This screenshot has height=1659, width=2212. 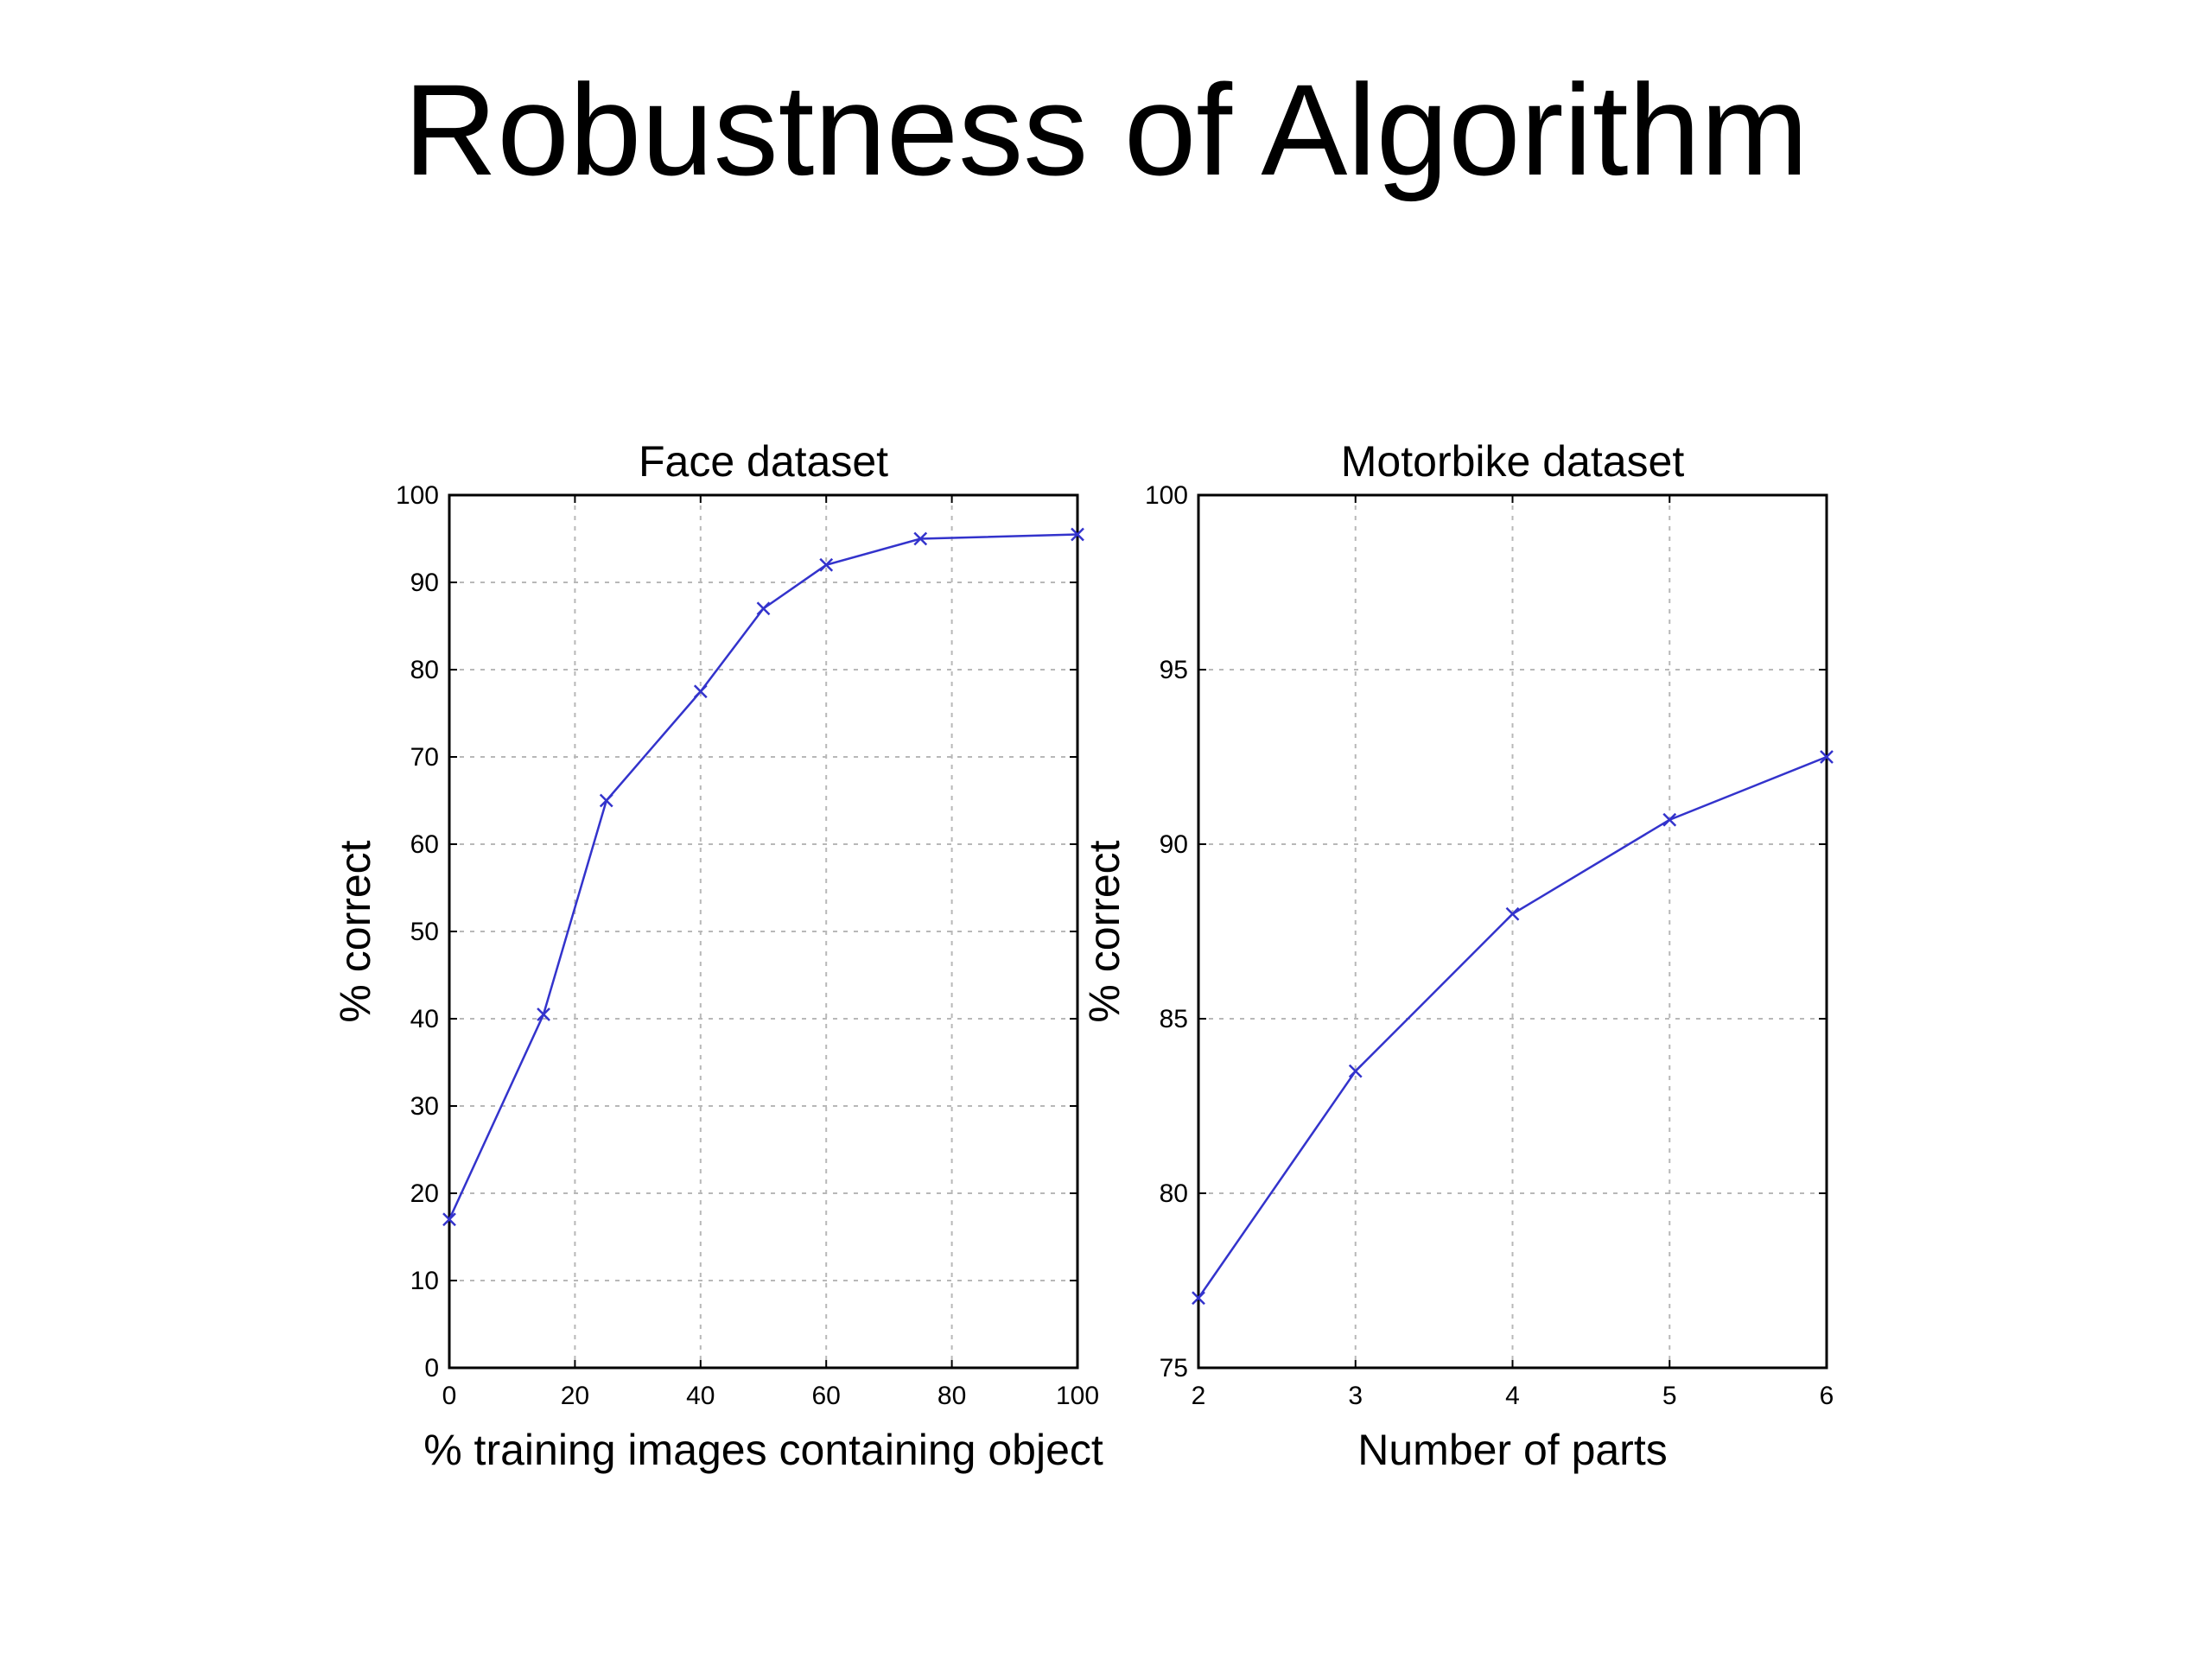 I want to click on motorbike-xtick-label: 3, so click(x=1355, y=1396).